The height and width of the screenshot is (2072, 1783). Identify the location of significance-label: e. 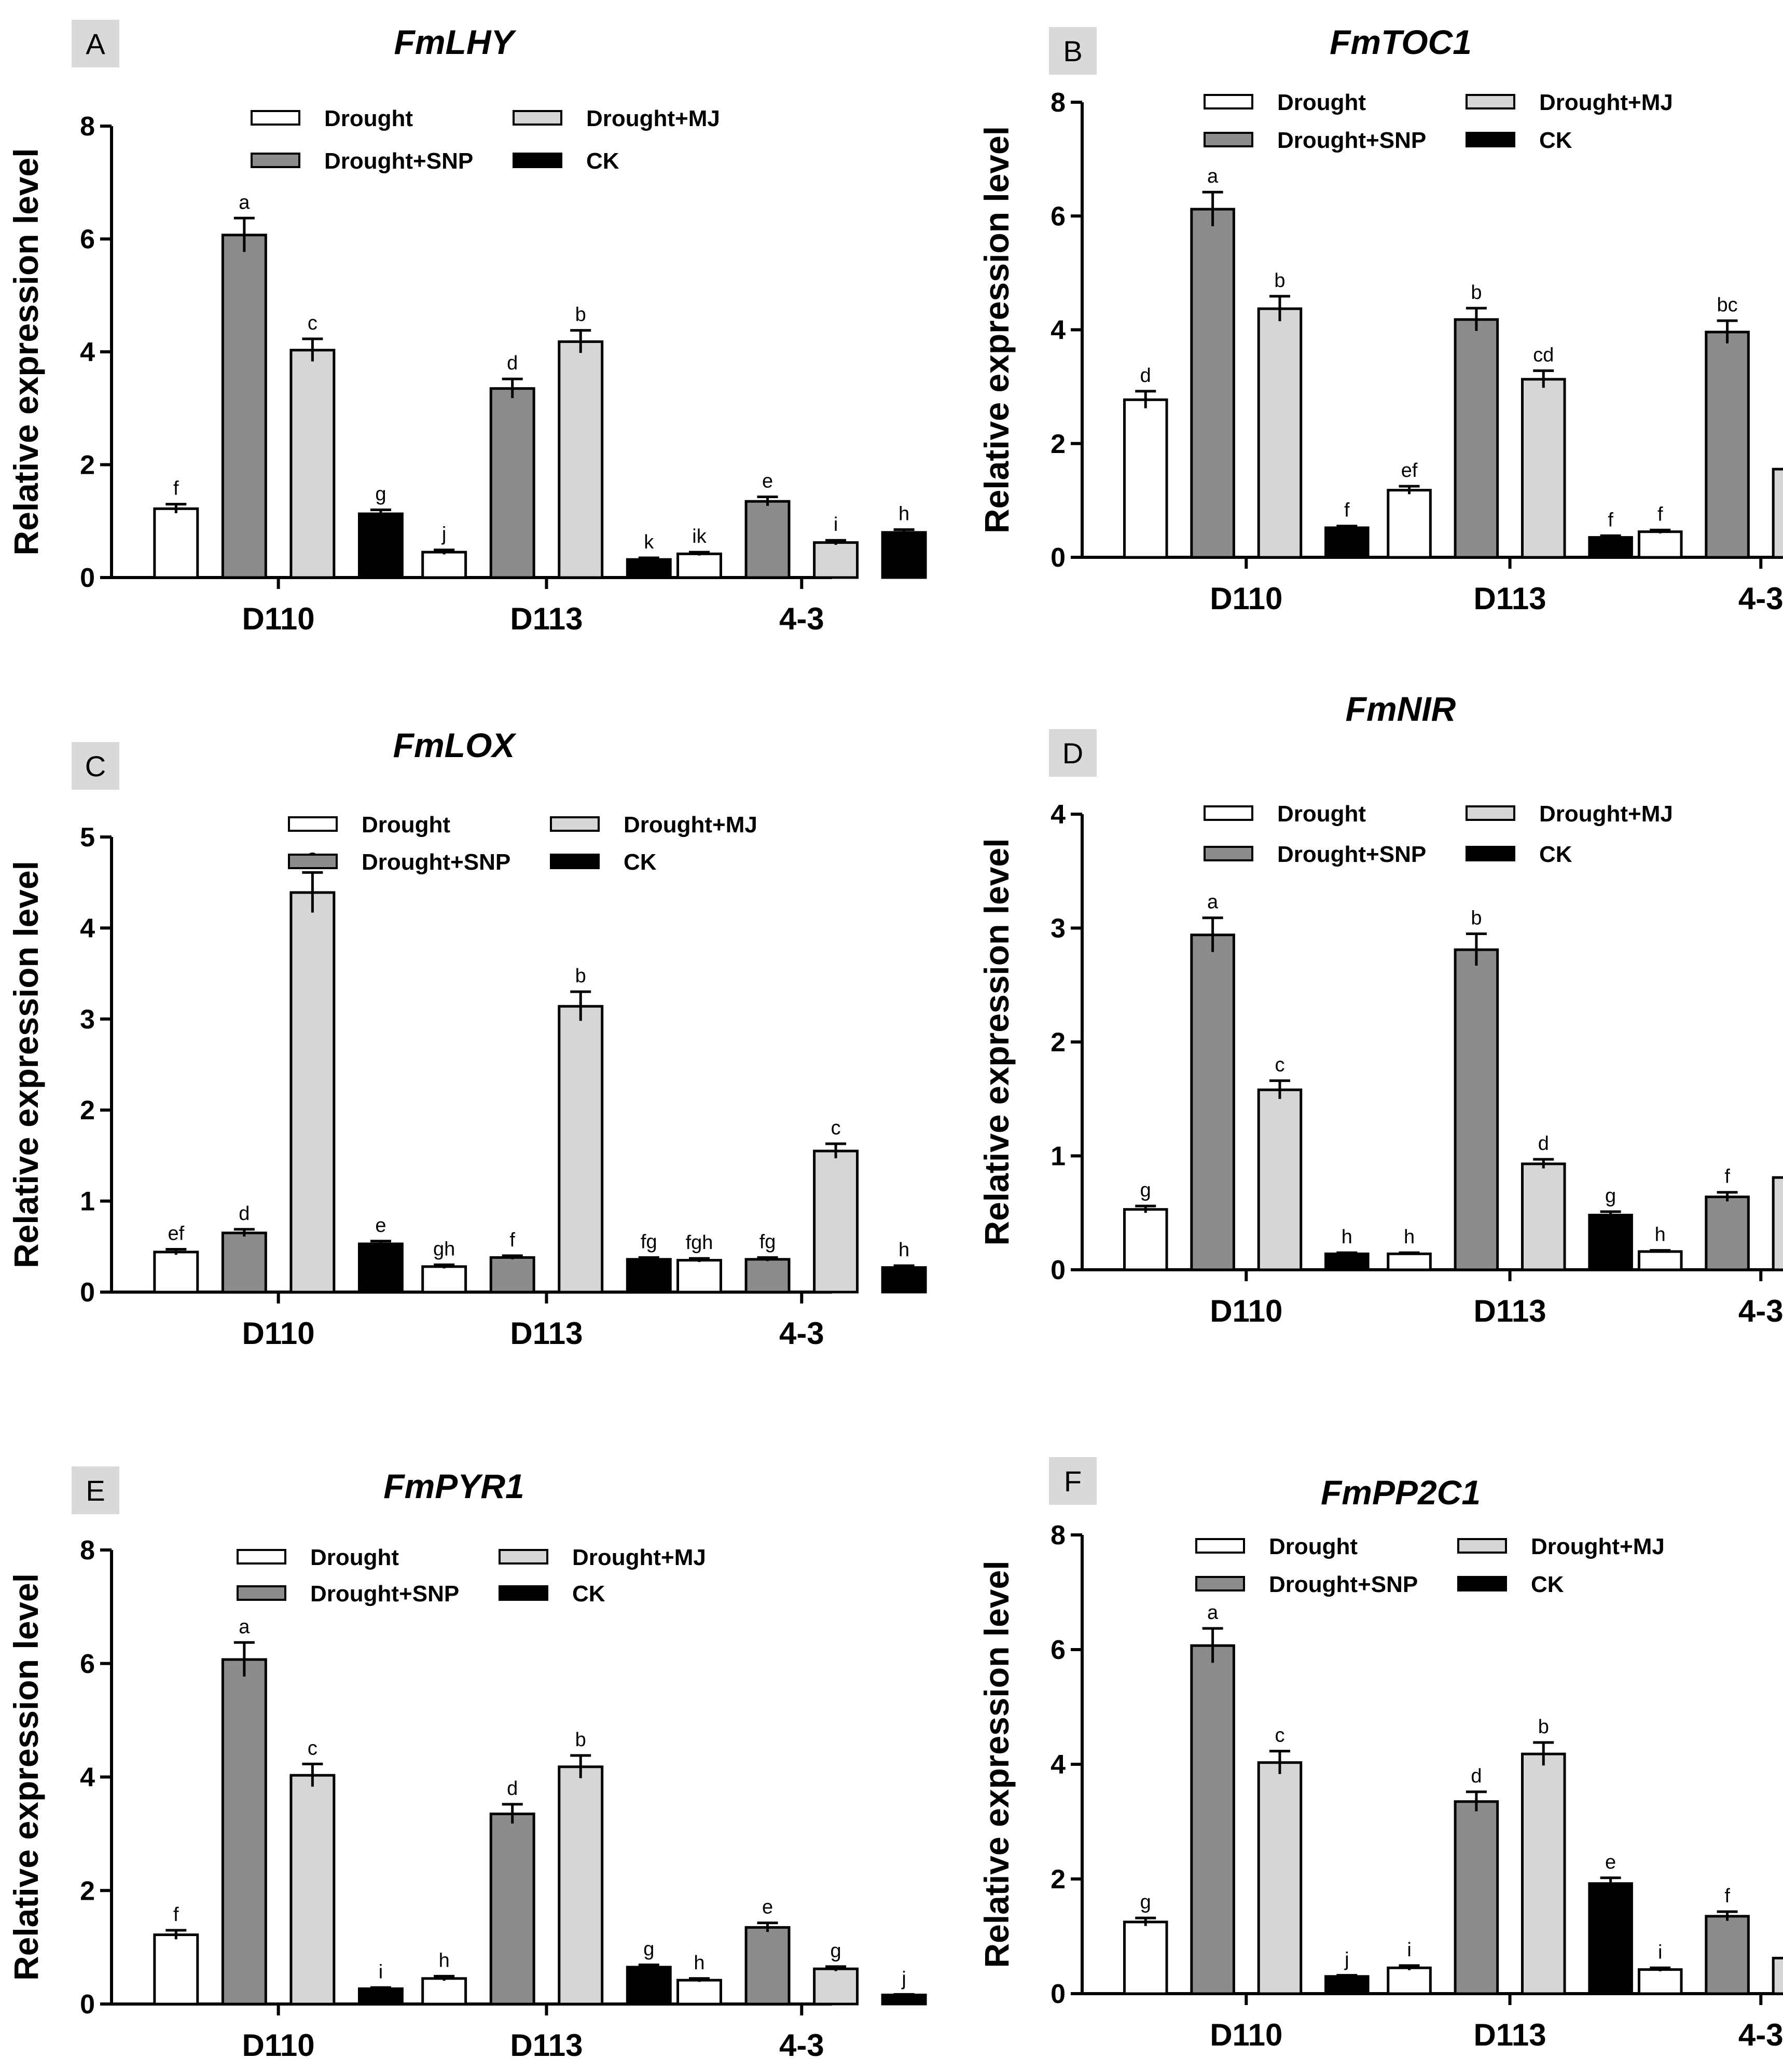
(1610, 1862).